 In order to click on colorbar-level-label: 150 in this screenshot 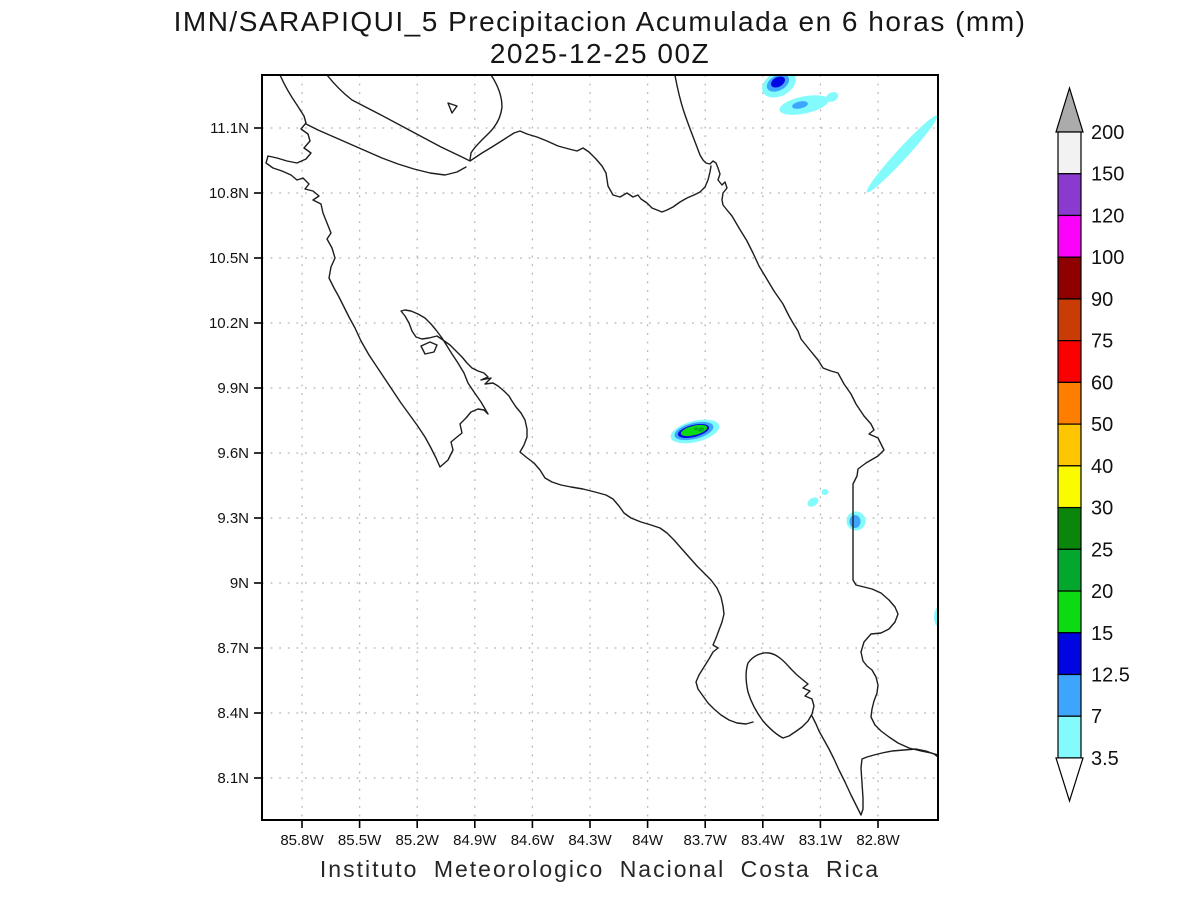, I will do `click(1107, 175)`.